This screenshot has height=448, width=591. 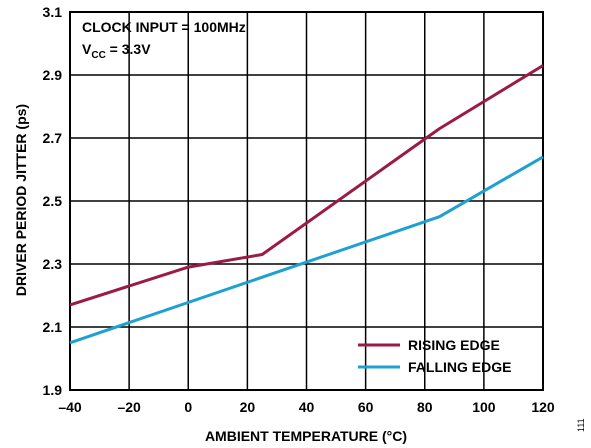 What do you see at coordinates (581, 425) in the screenshot?
I see `figure-id: 111` at bounding box center [581, 425].